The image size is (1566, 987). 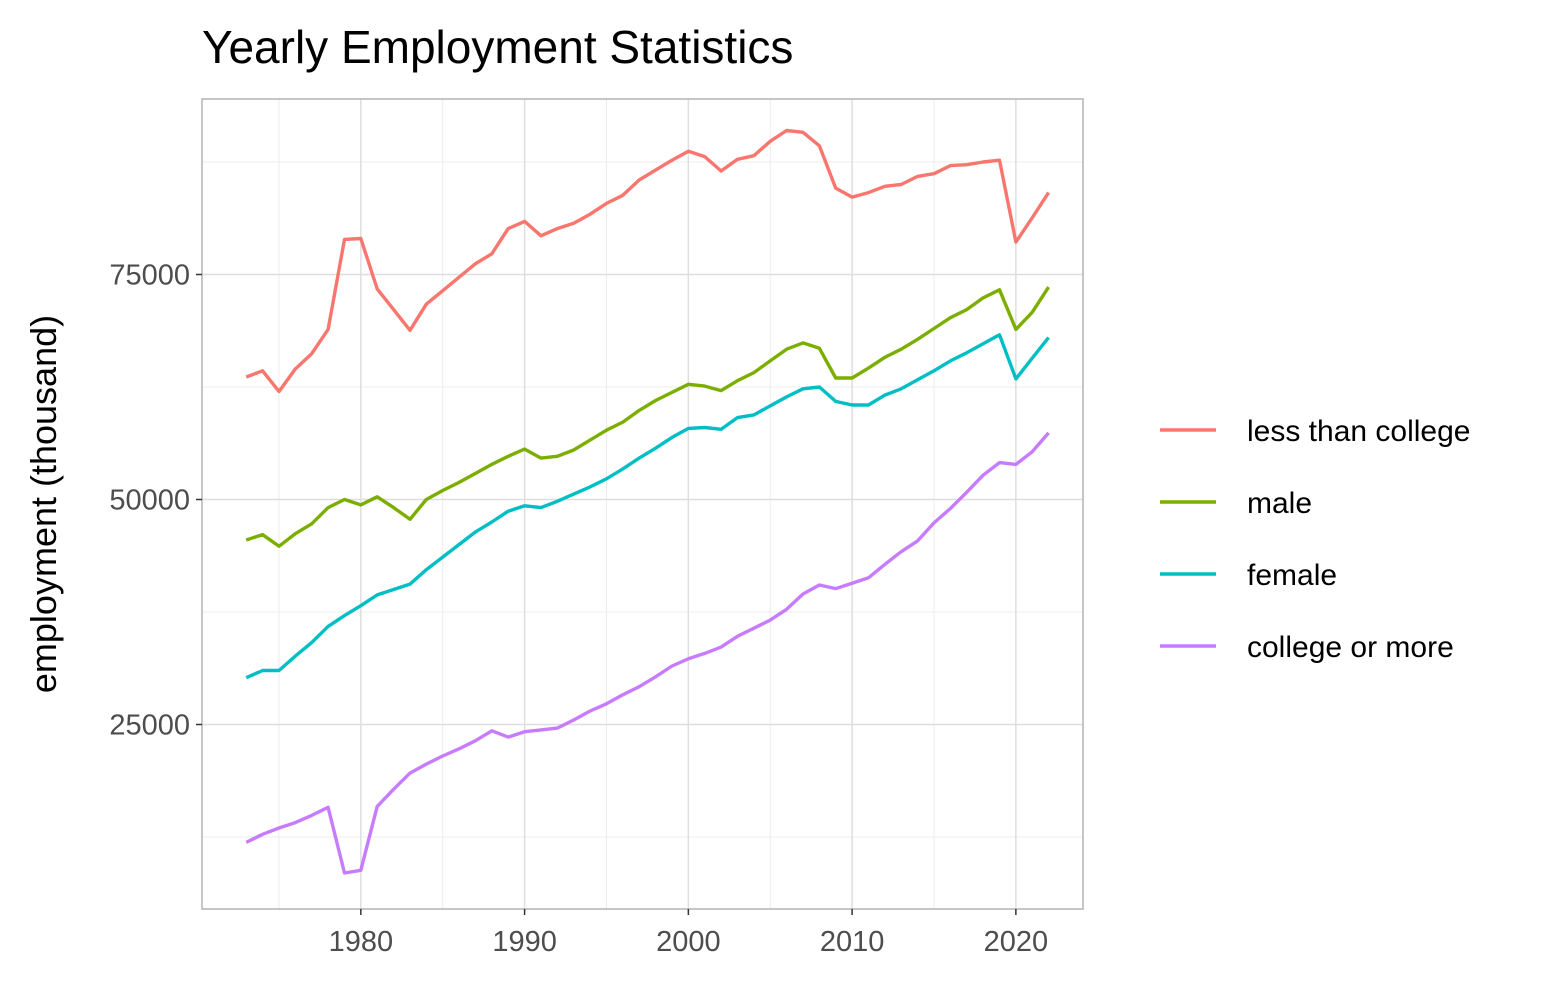 What do you see at coordinates (1236, 503) in the screenshot?
I see `legend-item: male` at bounding box center [1236, 503].